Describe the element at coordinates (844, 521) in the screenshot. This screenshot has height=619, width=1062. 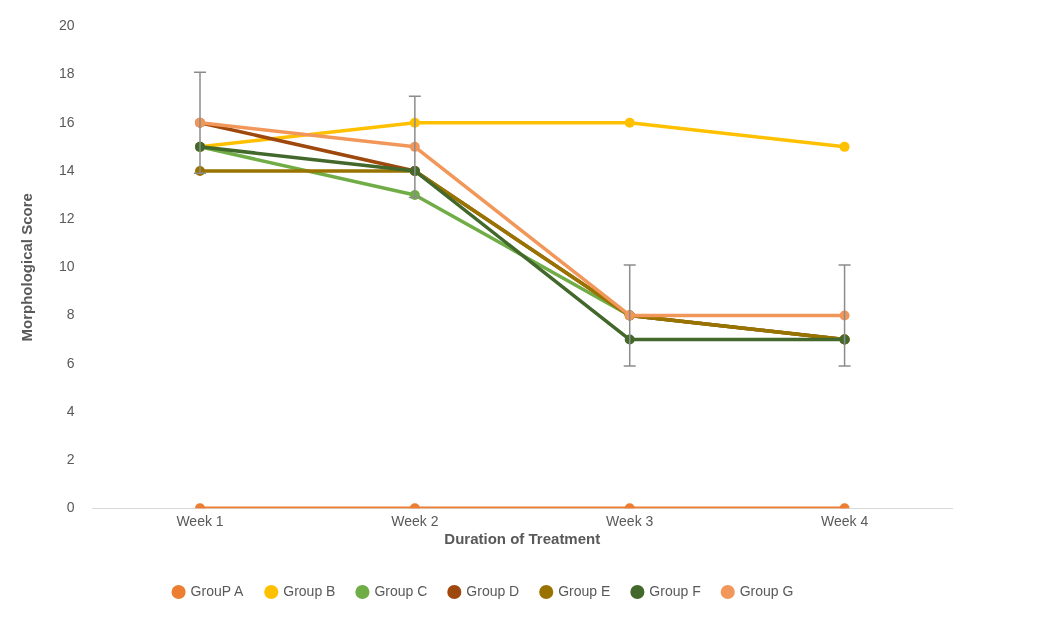
I see `x-tick-label: Week 4` at that location.